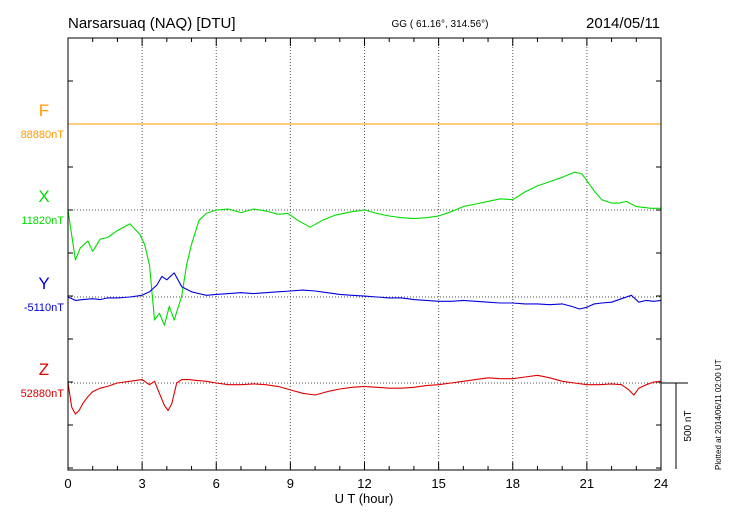 This screenshot has width=730, height=520. What do you see at coordinates (67, 483) in the screenshot?
I see `x-tick-label: 0` at bounding box center [67, 483].